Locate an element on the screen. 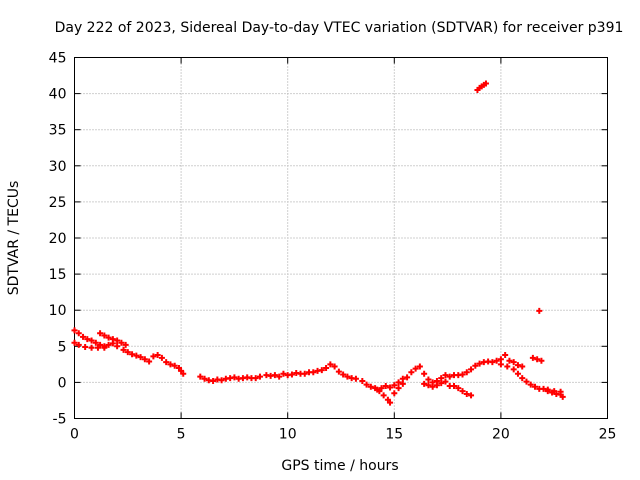  y-tick-label: 15 is located at coordinates (58, 275).